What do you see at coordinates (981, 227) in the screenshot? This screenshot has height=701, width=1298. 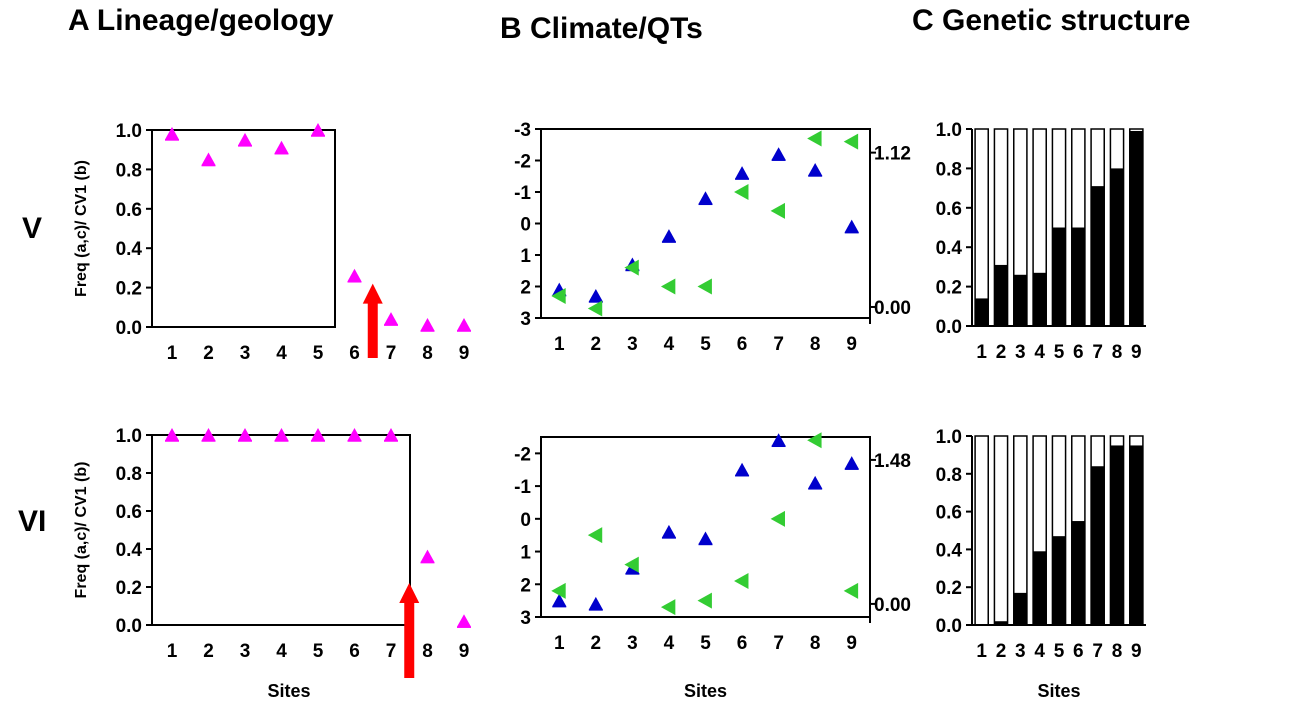 I see `bar-remainder` at bounding box center [981, 227].